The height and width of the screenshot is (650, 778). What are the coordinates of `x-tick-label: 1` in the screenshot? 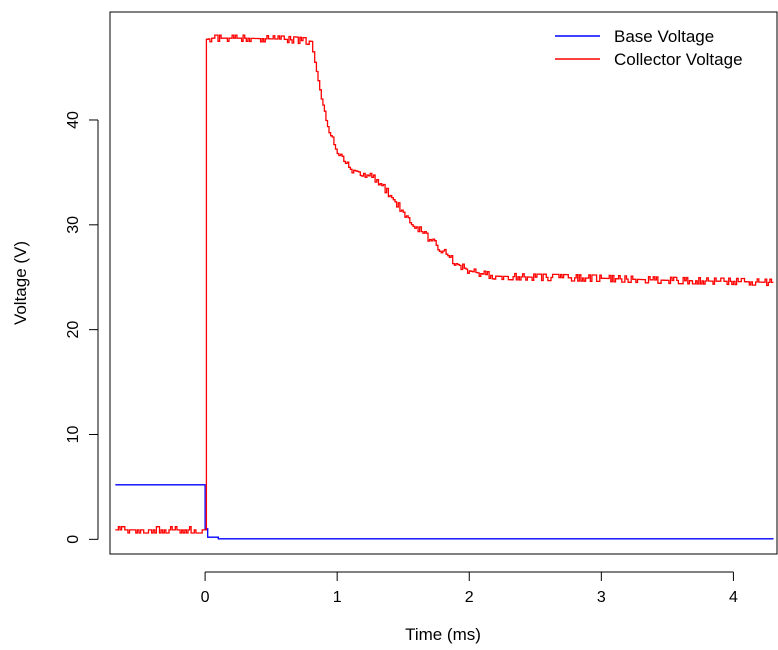 It's located at (337, 597).